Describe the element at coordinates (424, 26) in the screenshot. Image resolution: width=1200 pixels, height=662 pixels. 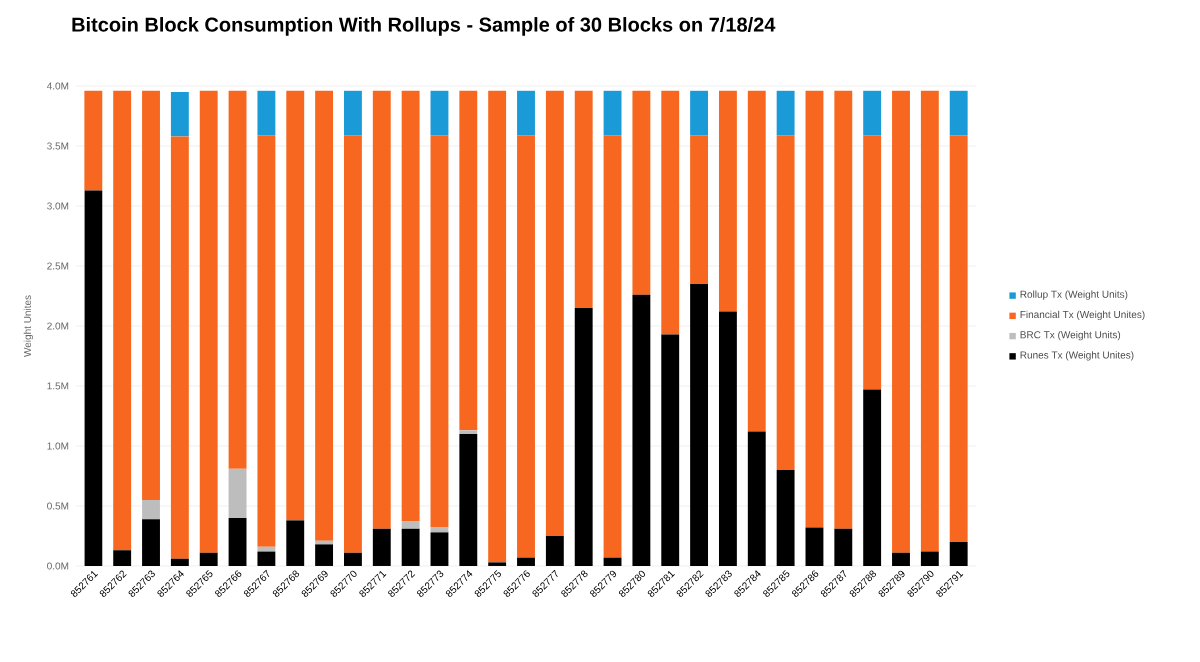
I see `chart-title: Bitcoin Block Consumption With Rollups - Sample of 30 Blocks on 7/18/24` at that location.